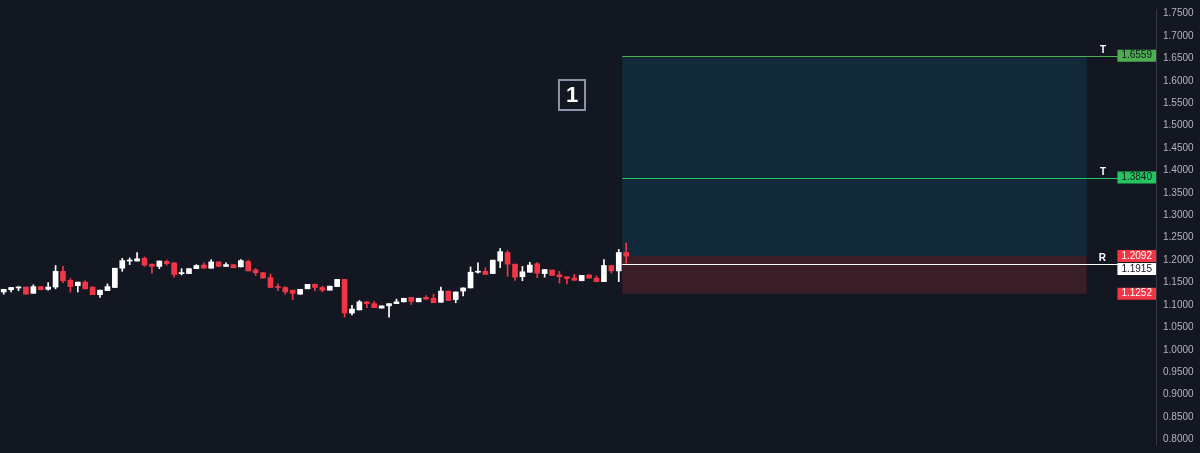 Image resolution: width=1200 pixels, height=453 pixels. Describe the element at coordinates (1179, 371) in the screenshot. I see `y-tick-label: 0.9500` at that location.